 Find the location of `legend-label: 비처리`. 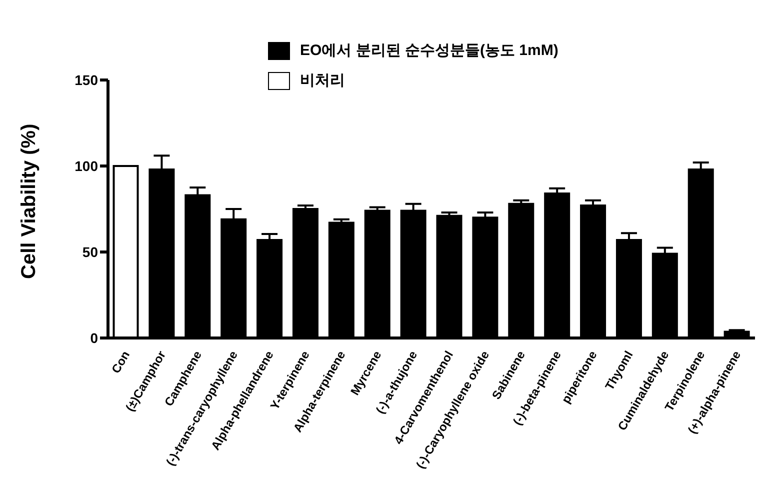

legend-label: 비처리 is located at coordinates (322, 81).